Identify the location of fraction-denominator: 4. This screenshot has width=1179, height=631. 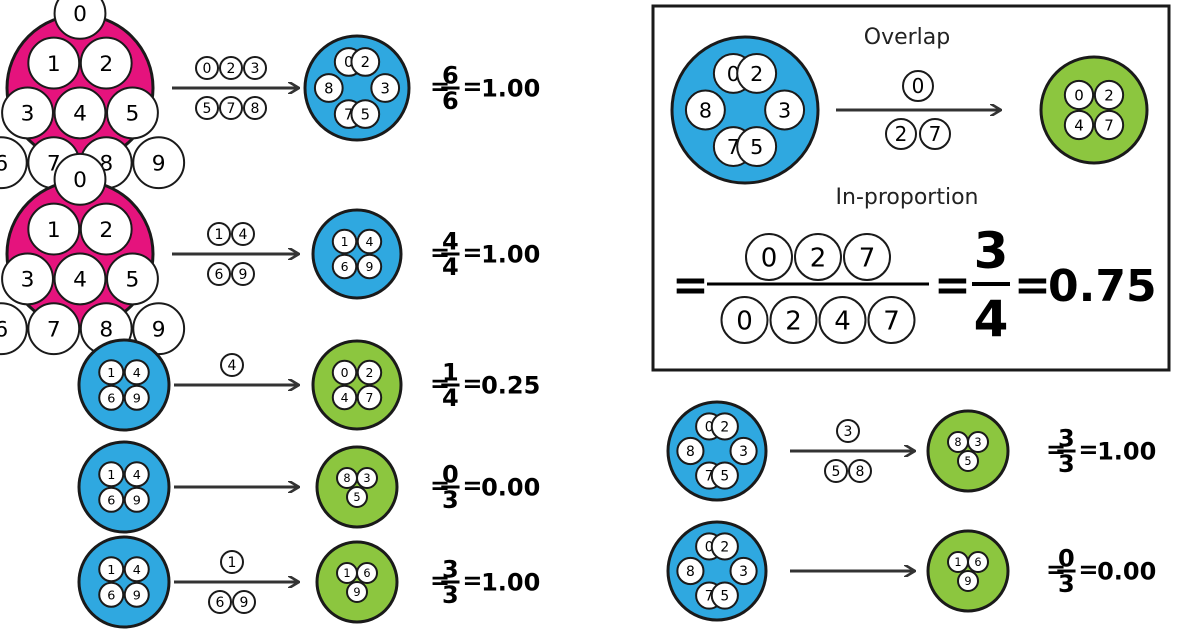
(991, 319).